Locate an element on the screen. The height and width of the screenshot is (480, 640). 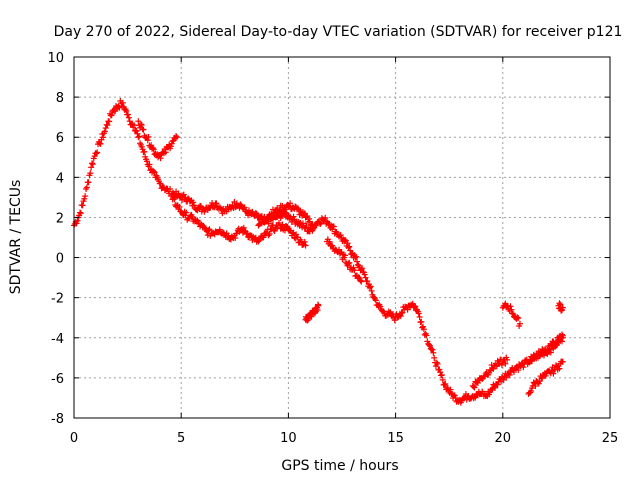
y-tick-label: 0 is located at coordinates (60, 259).